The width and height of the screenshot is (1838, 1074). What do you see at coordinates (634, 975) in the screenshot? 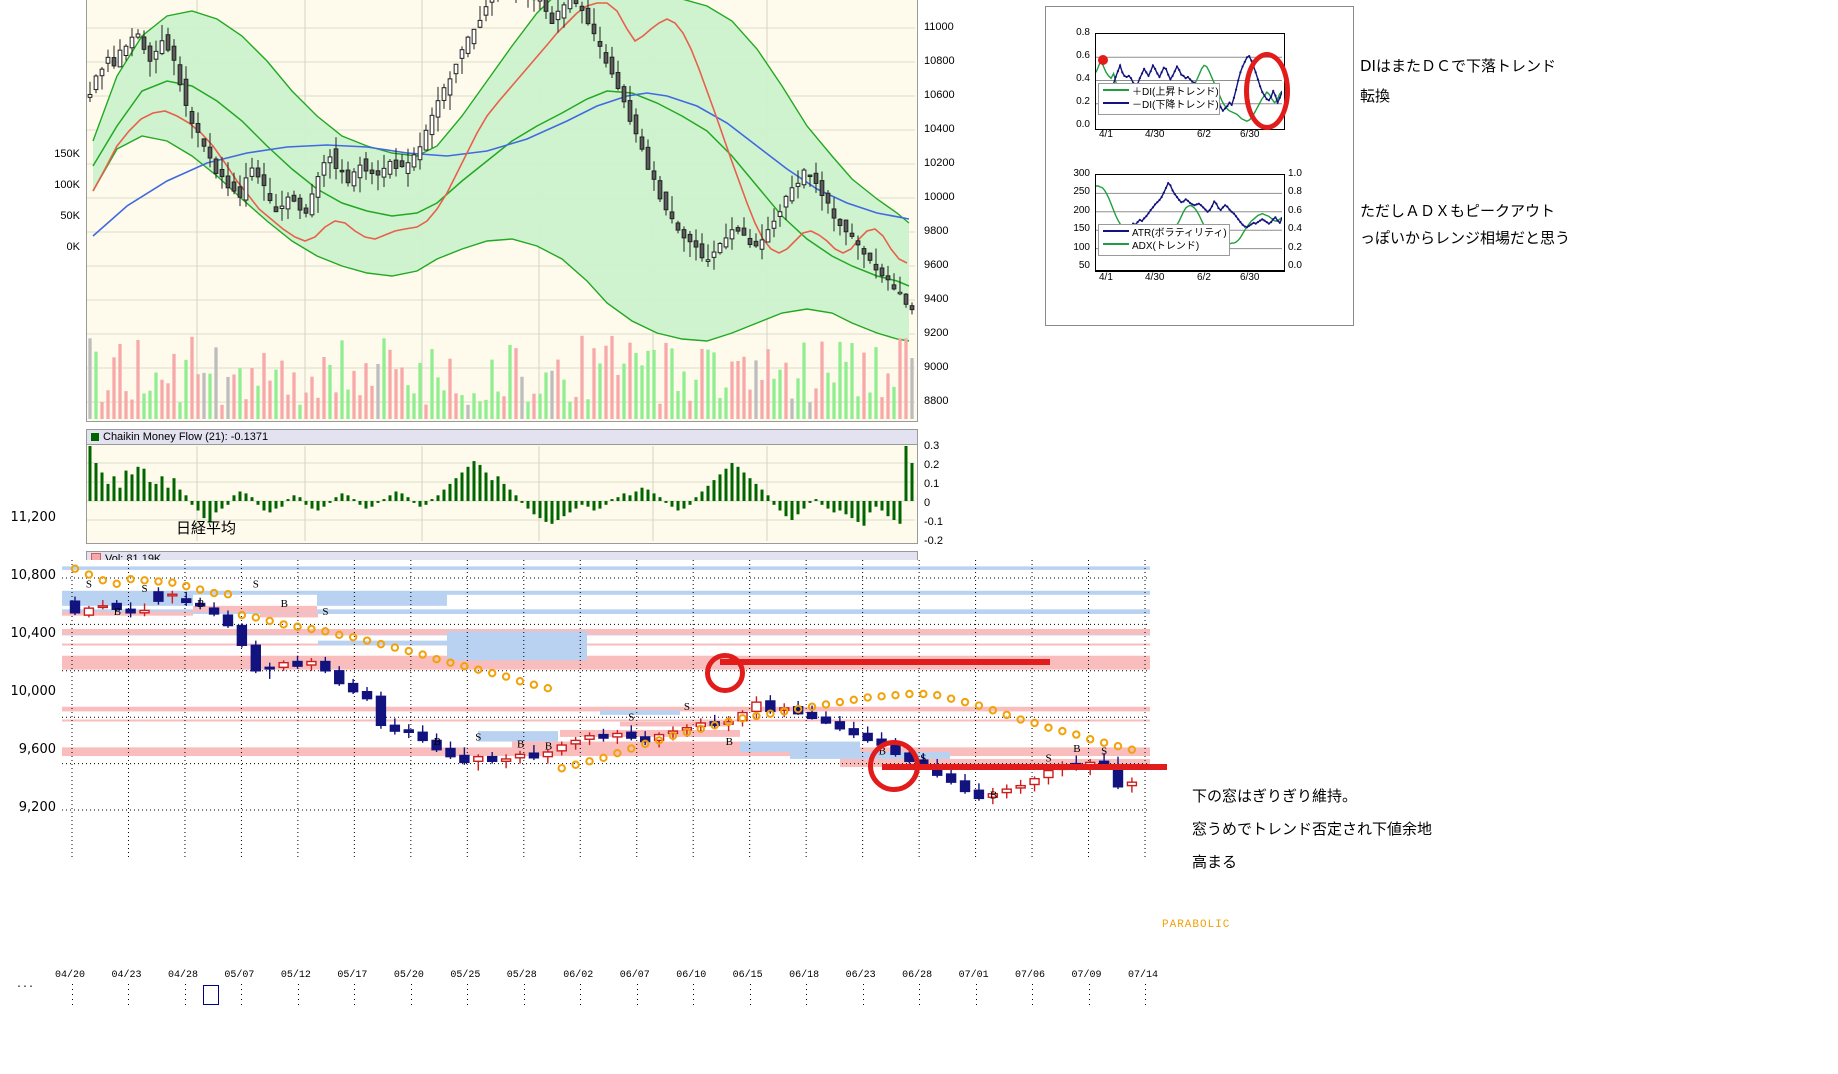
I see `x-tick-label: 06/07` at bounding box center [634, 975].